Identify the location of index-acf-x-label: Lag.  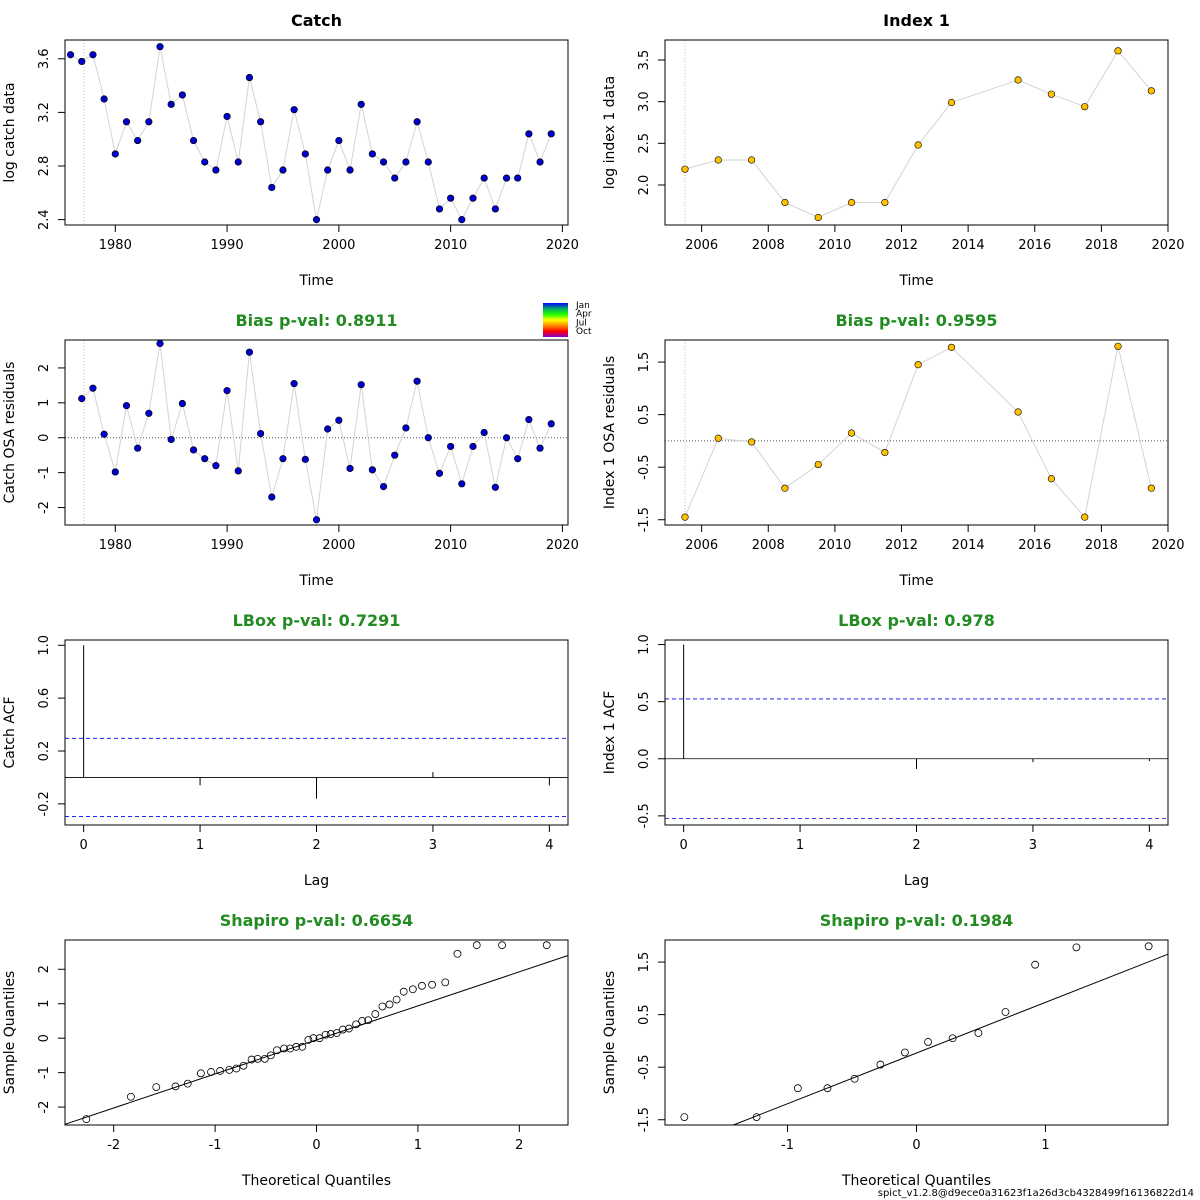
(916, 881).